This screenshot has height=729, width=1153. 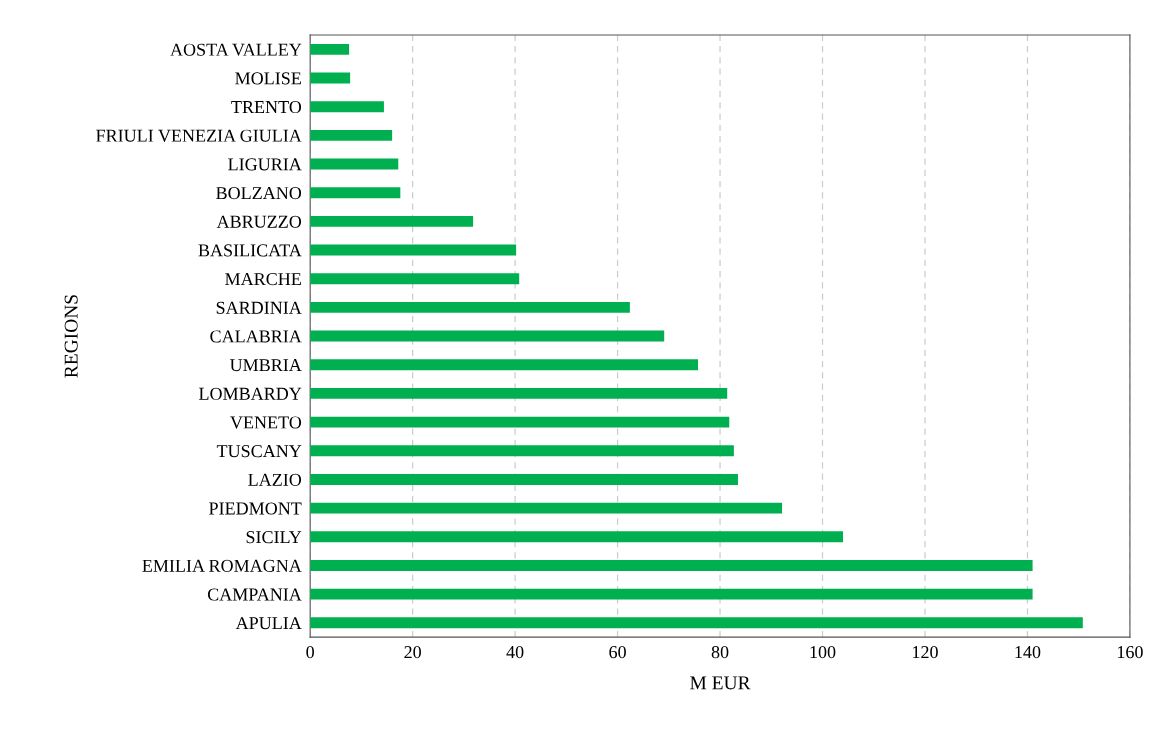 I want to click on y-tick-label: TRENTO, so click(x=266, y=107).